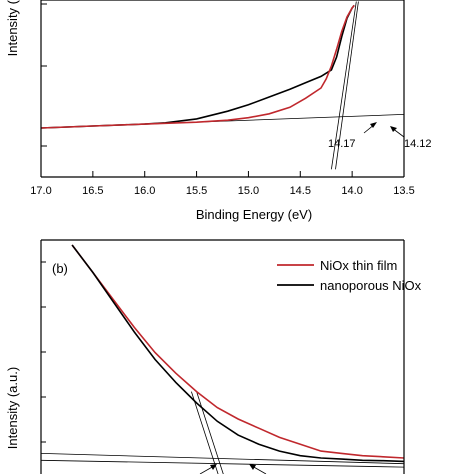  Describe the element at coordinates (342, 144) in the screenshot. I see `annotation-14-17: 14.17` at that location.